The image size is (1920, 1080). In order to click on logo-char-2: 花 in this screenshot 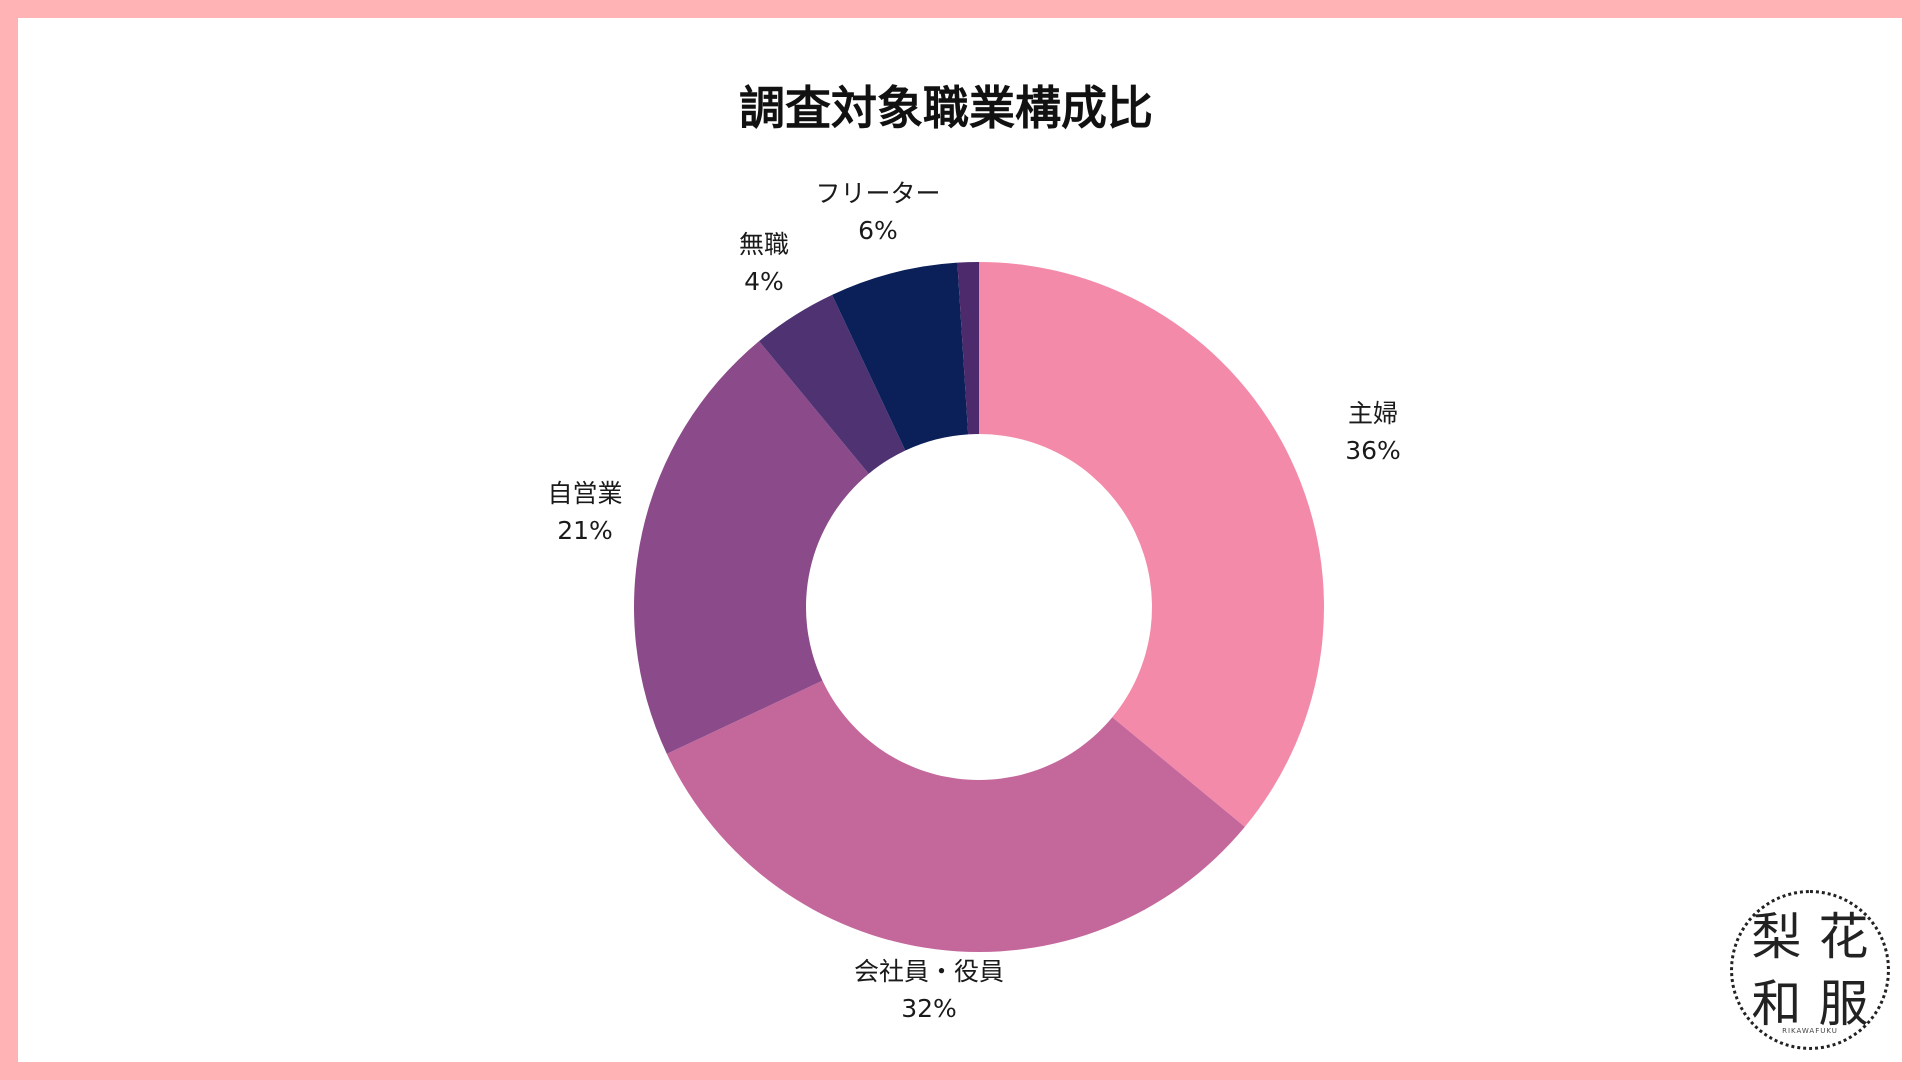, I will do `click(1843, 936)`.